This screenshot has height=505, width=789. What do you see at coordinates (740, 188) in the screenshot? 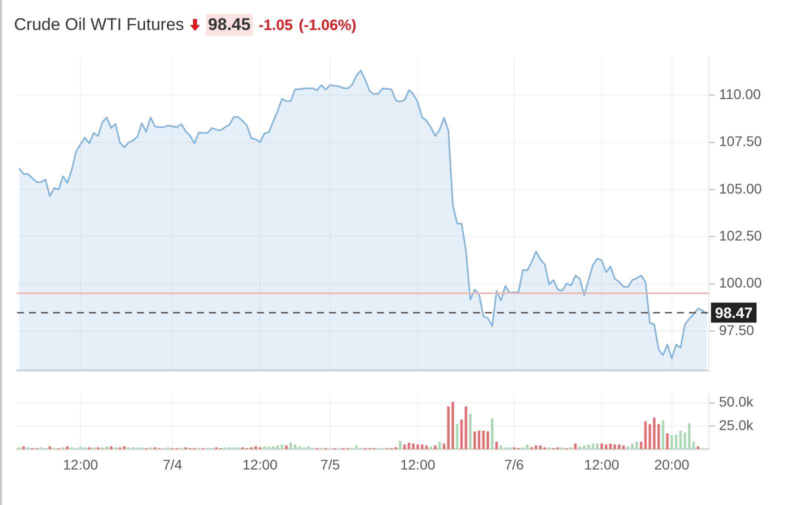
I see `y-tick-label: 105.00` at bounding box center [740, 188].